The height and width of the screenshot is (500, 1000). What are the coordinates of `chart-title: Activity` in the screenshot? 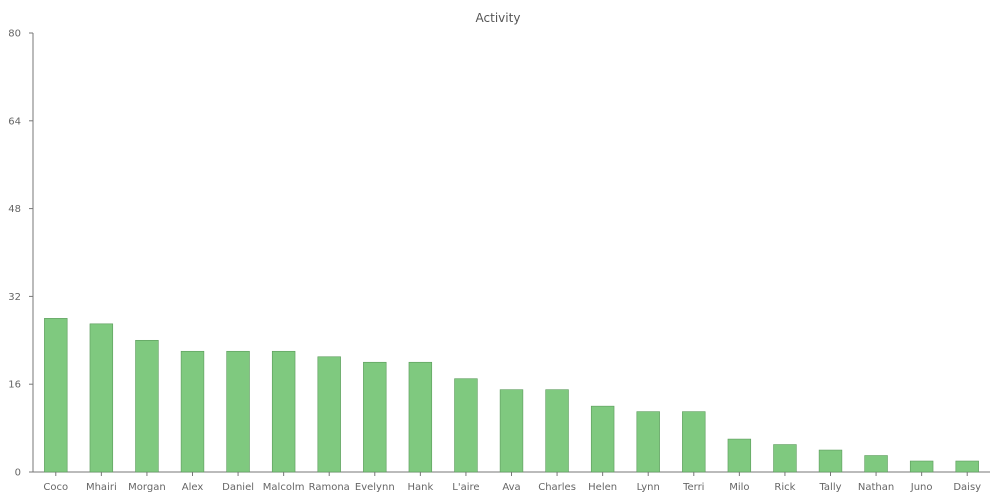 It's located at (498, 18).